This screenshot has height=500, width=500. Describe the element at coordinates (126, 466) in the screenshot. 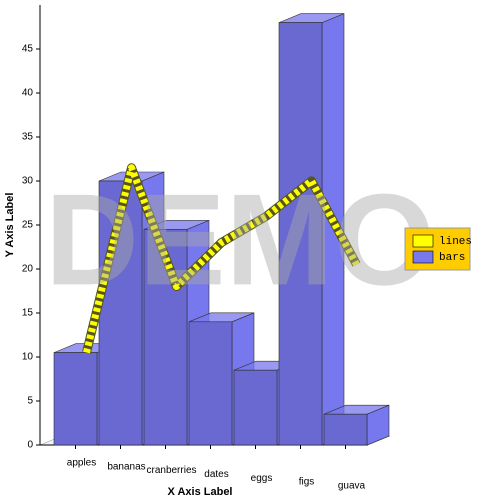

I see `x-tick-label: bananas` at that location.